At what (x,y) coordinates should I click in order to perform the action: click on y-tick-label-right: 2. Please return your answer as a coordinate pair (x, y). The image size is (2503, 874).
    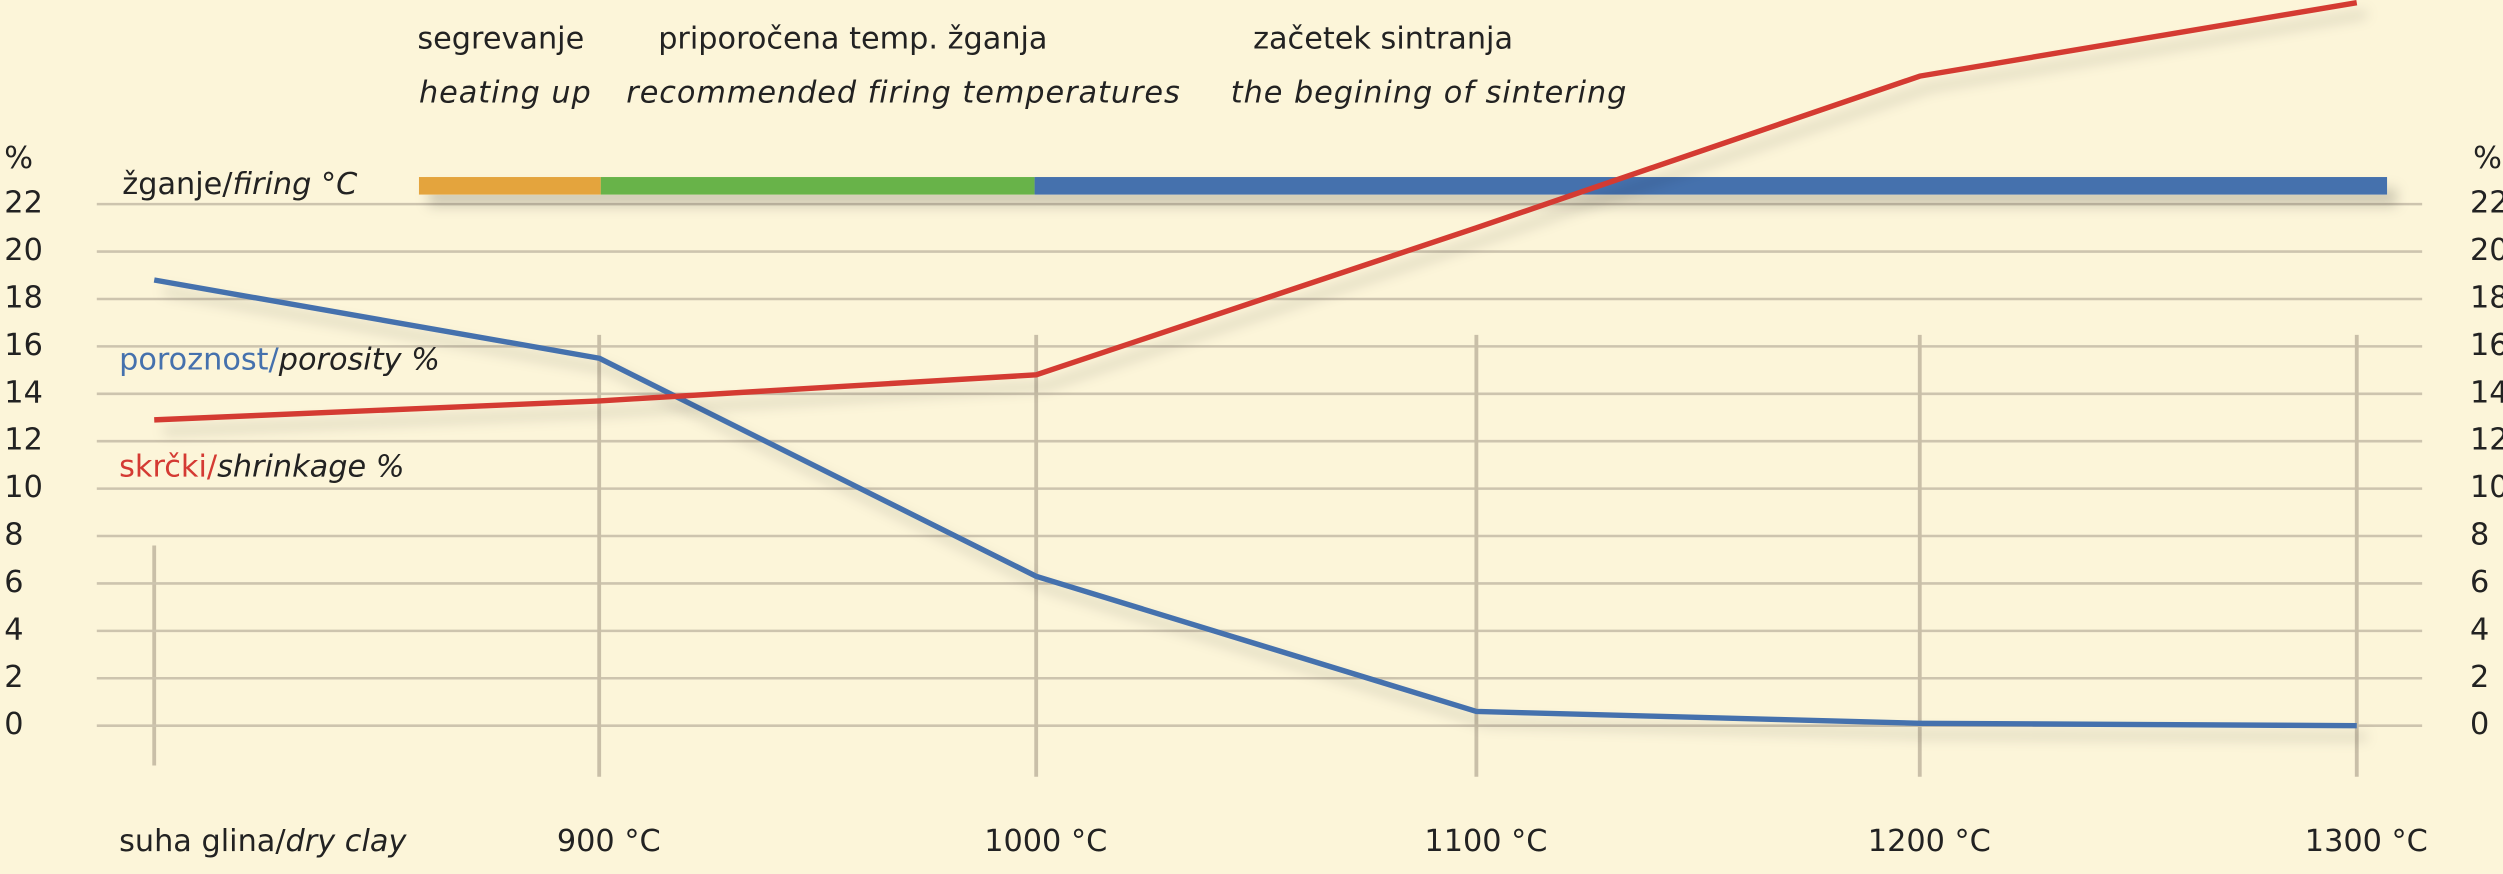
    Looking at the image, I should click on (2479, 677).